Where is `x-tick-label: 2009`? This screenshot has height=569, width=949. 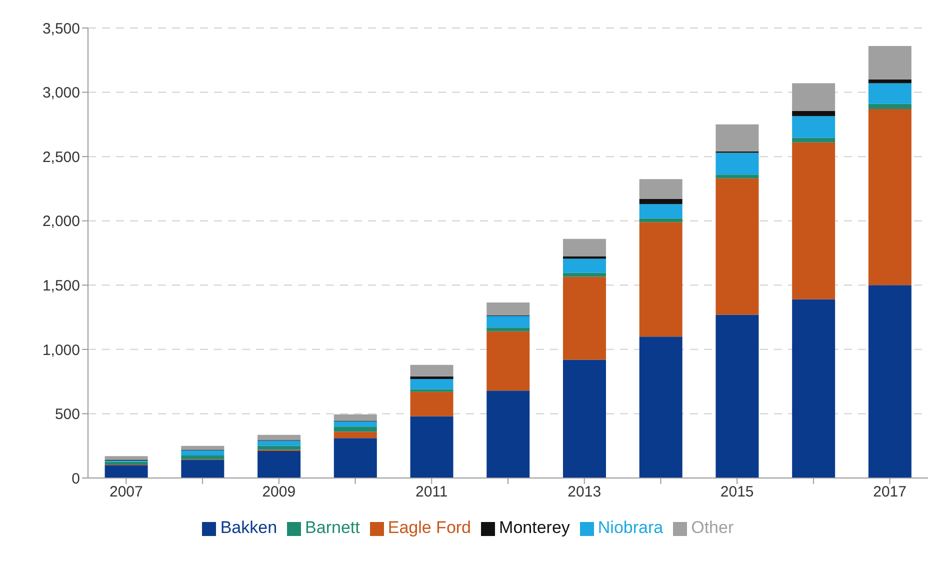 x-tick-label: 2009 is located at coordinates (279, 492).